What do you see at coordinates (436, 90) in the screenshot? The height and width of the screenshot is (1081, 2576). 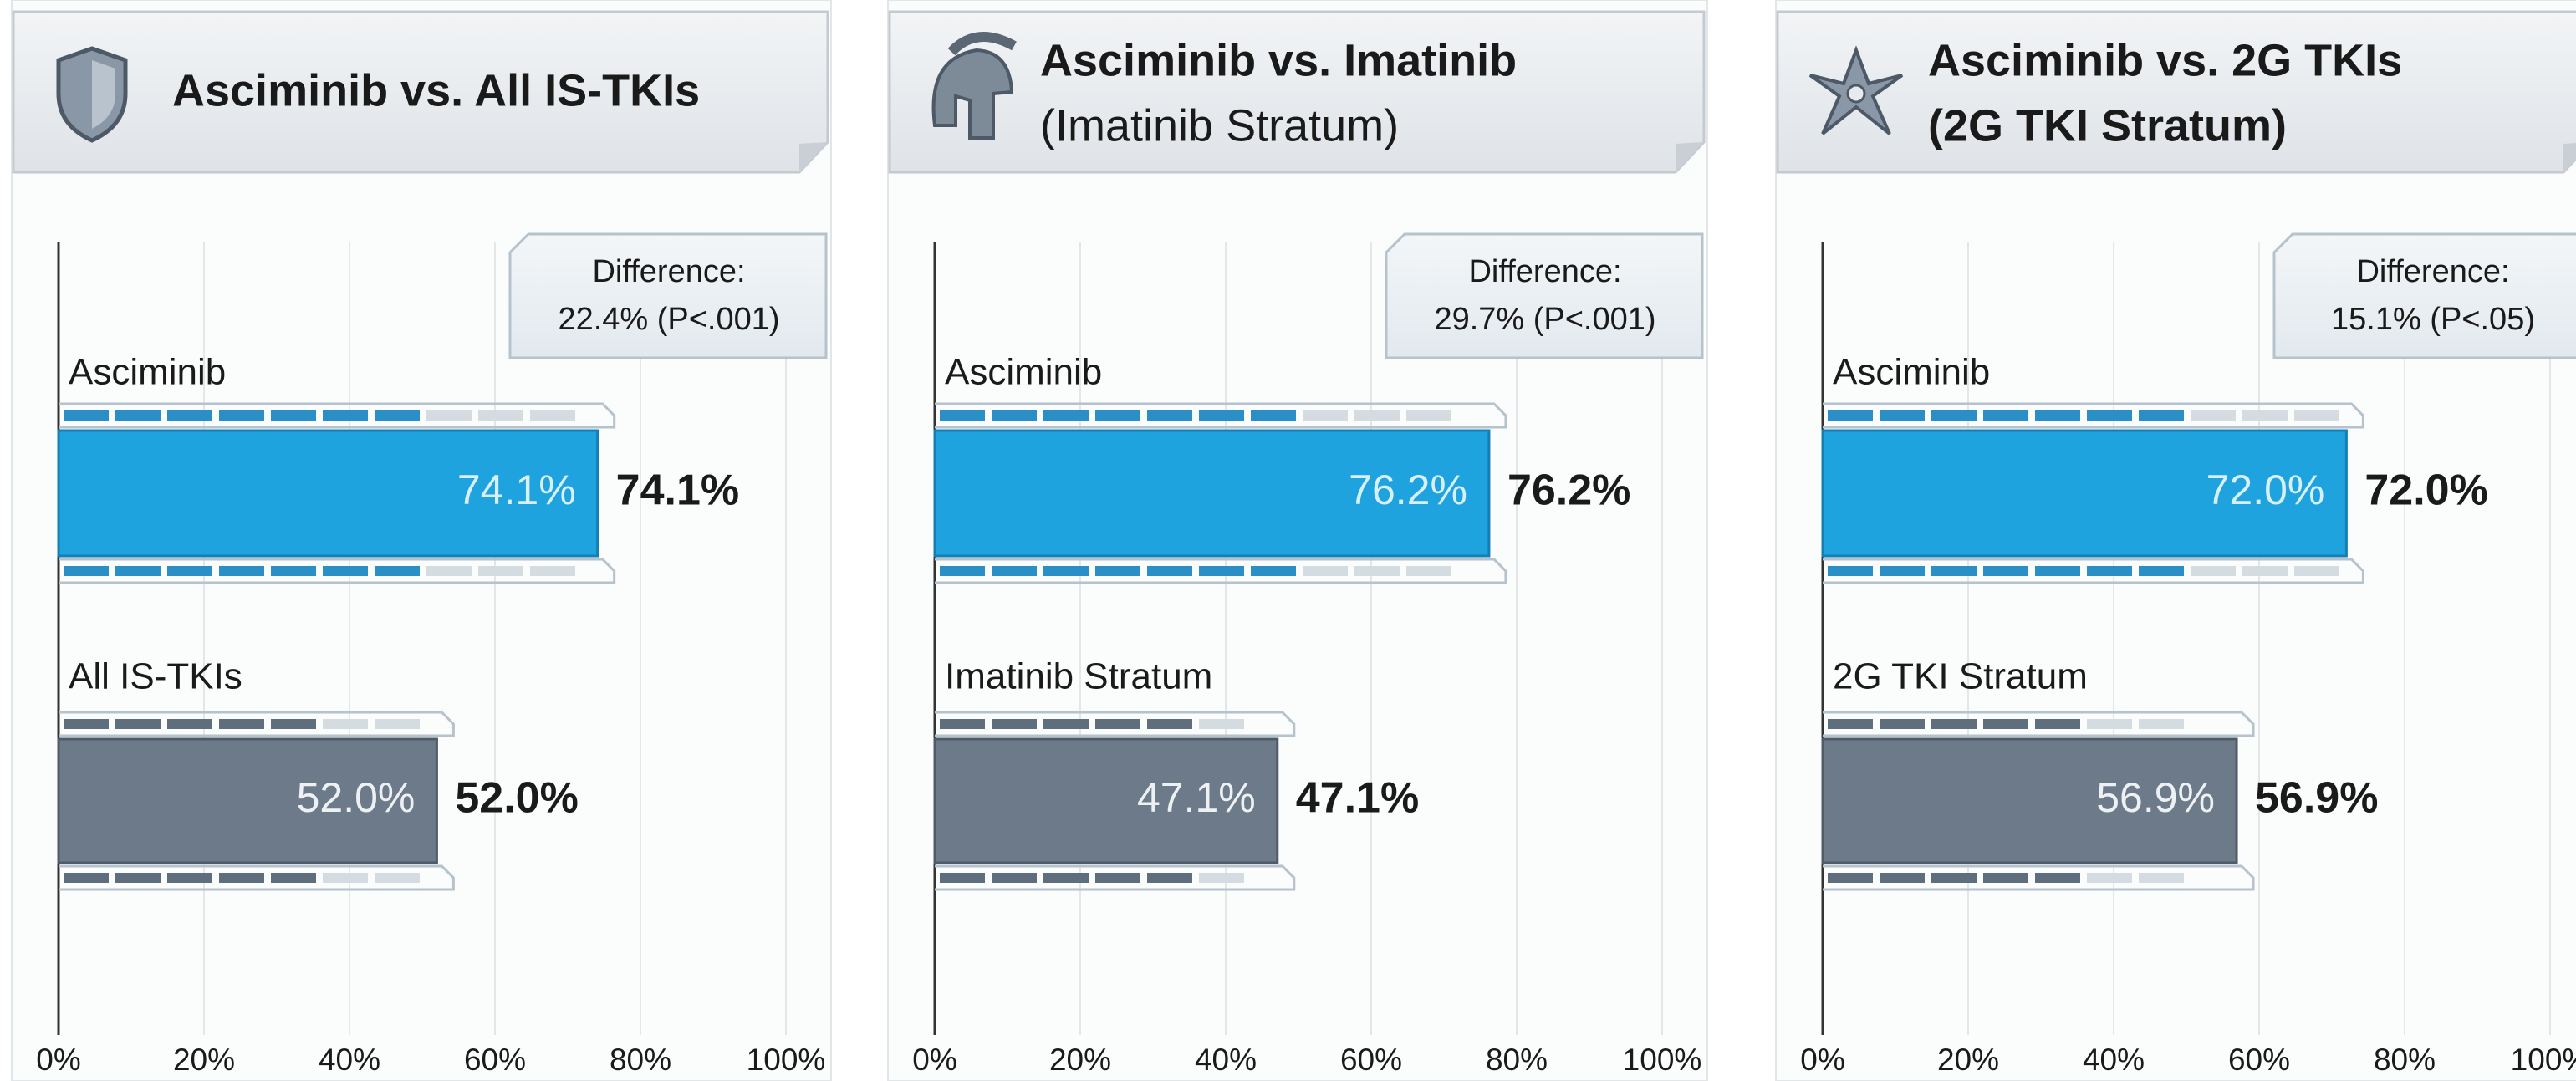 I see `header-title: Asciminib vs. All IS-TKIs` at bounding box center [436, 90].